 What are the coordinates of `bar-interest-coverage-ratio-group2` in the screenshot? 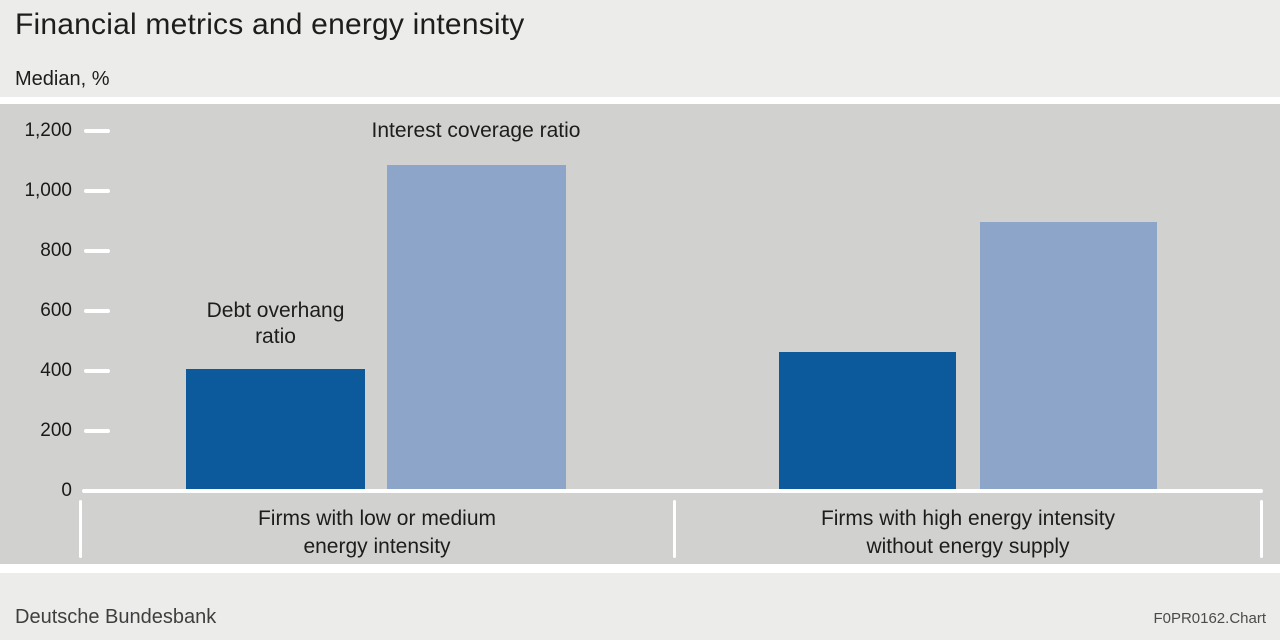 It's located at (1068, 355).